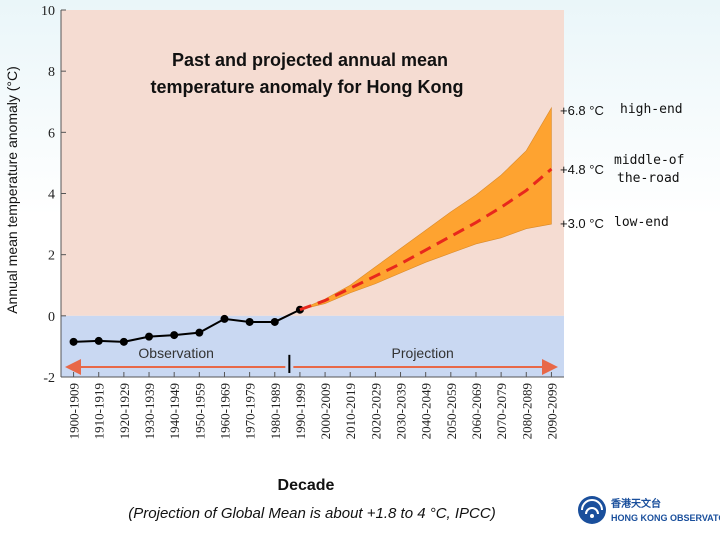 This screenshot has width=720, height=540. Describe the element at coordinates (99, 411) in the screenshot. I see `x-tick-label: 1910-1919` at that location.